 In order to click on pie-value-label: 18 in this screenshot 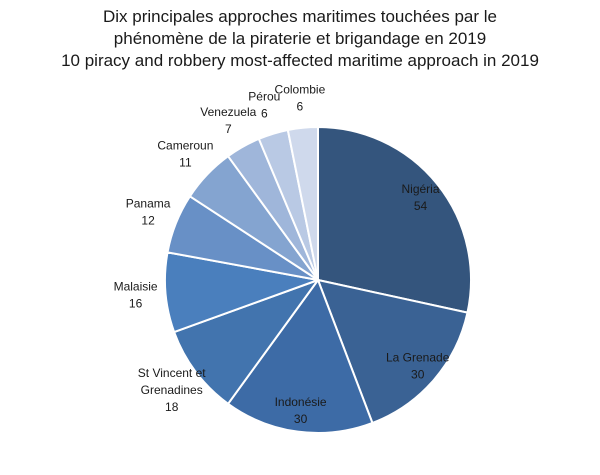, I will do `click(172, 407)`.